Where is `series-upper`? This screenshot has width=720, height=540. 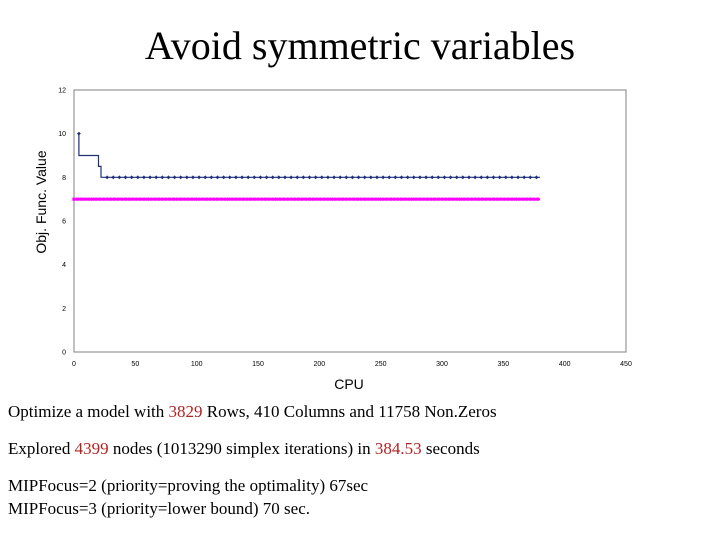 series-upper is located at coordinates (309, 155).